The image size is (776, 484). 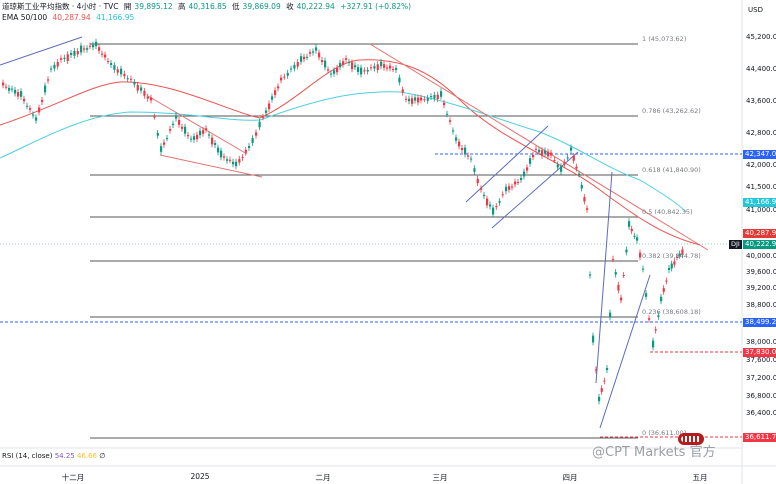 What do you see at coordinates (290, 6) in the screenshot?
I see `close-label: 收` at bounding box center [290, 6].